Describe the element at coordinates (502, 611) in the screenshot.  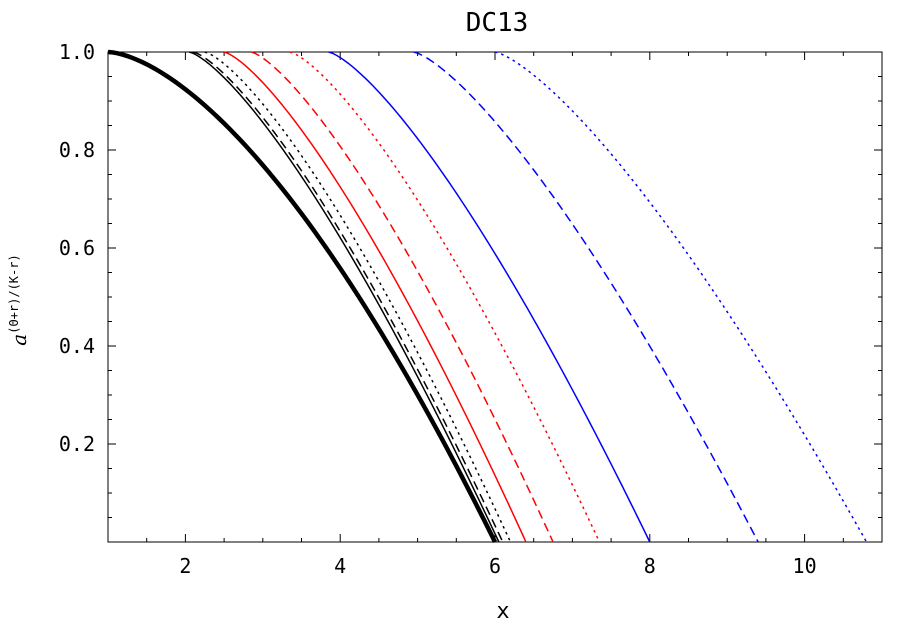
I see `x-axis-label: x` at that location.